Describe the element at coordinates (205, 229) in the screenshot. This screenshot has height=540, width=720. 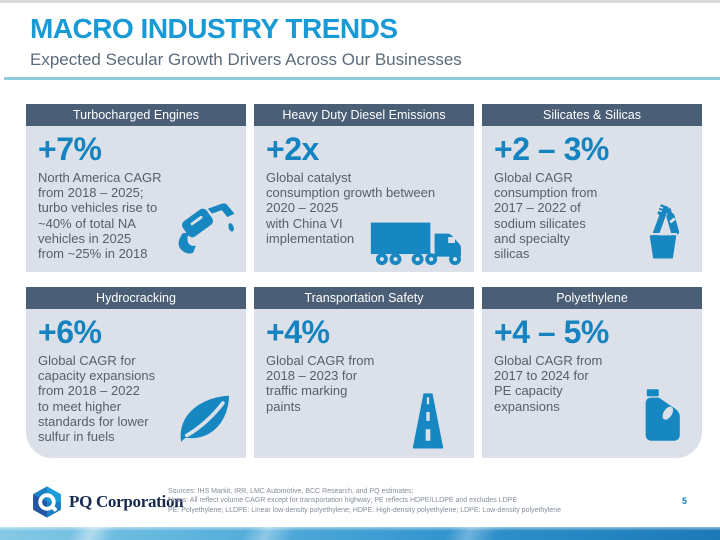
I see `fuel-nozzle-icon` at that location.